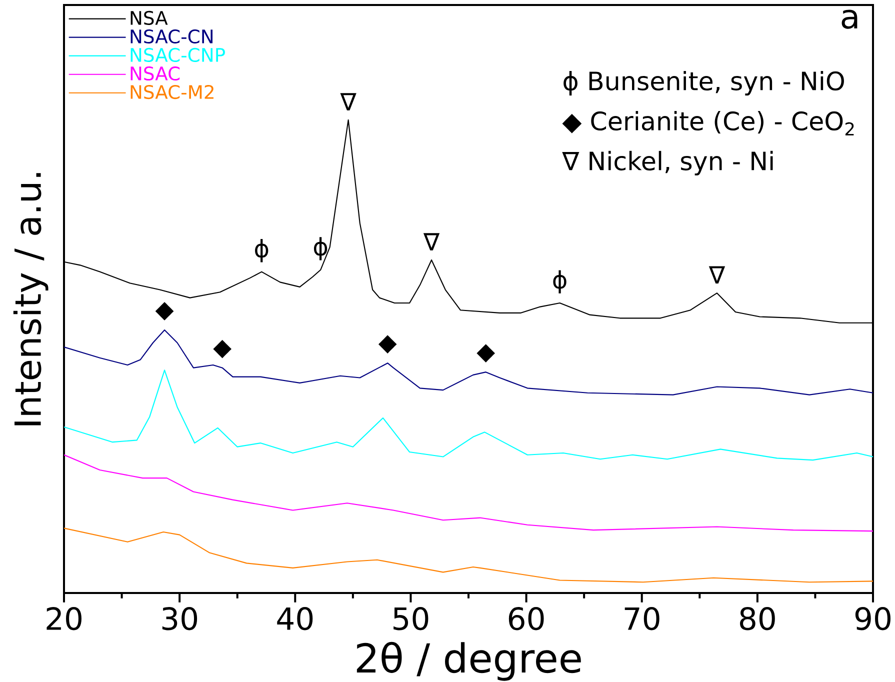  Describe the element at coordinates (704, 83) in the screenshot. I see `text: ϕ Bunsenite, syn - NiO` at that location.